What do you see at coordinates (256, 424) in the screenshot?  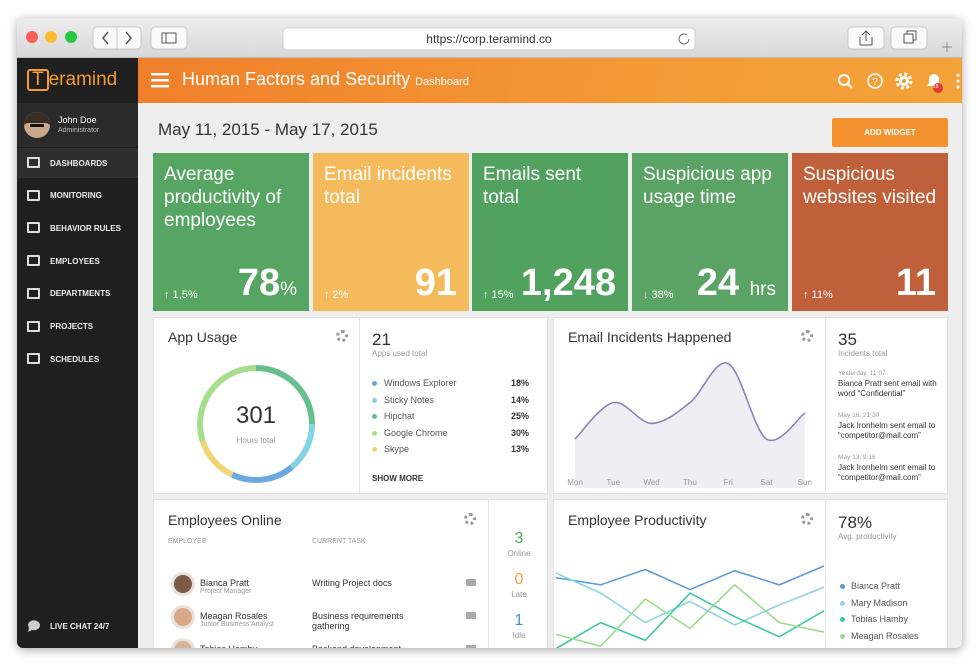 I see `donut-chart` at bounding box center [256, 424].